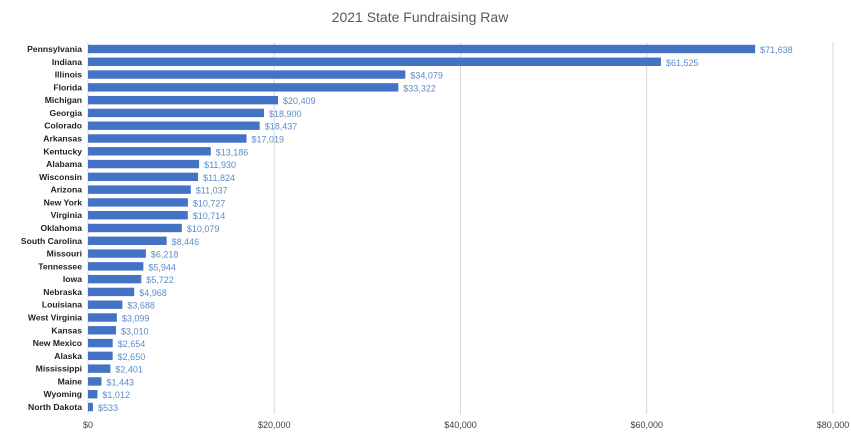 The width and height of the screenshot is (851, 432). I want to click on category-label: North Dakota, so click(55, 407).